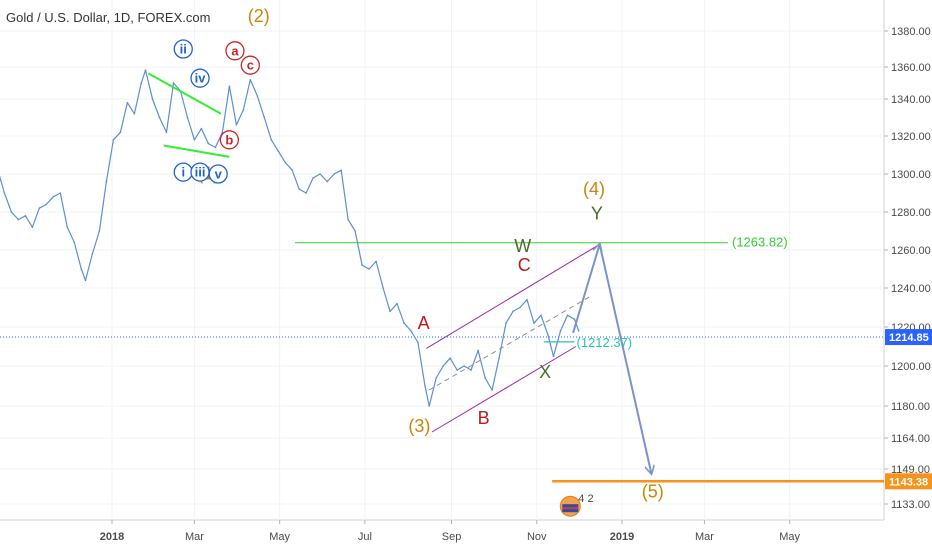 The width and height of the screenshot is (932, 550). I want to click on circled-wave-label: iii, so click(200, 172).